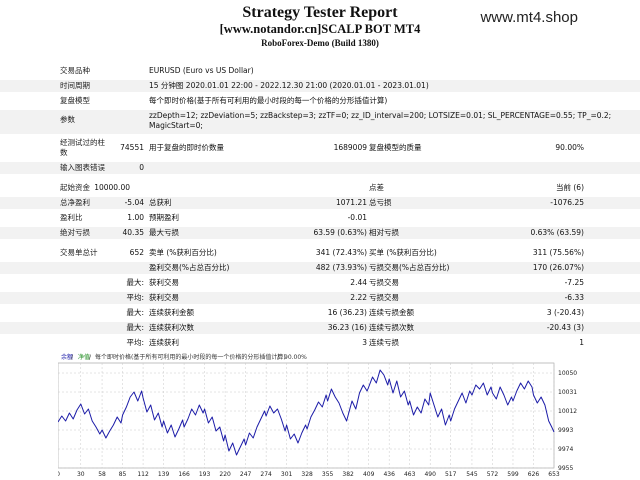 The width and height of the screenshot is (640, 480). I want to click on mismatch-label: 输入图表错误, so click(82, 167).